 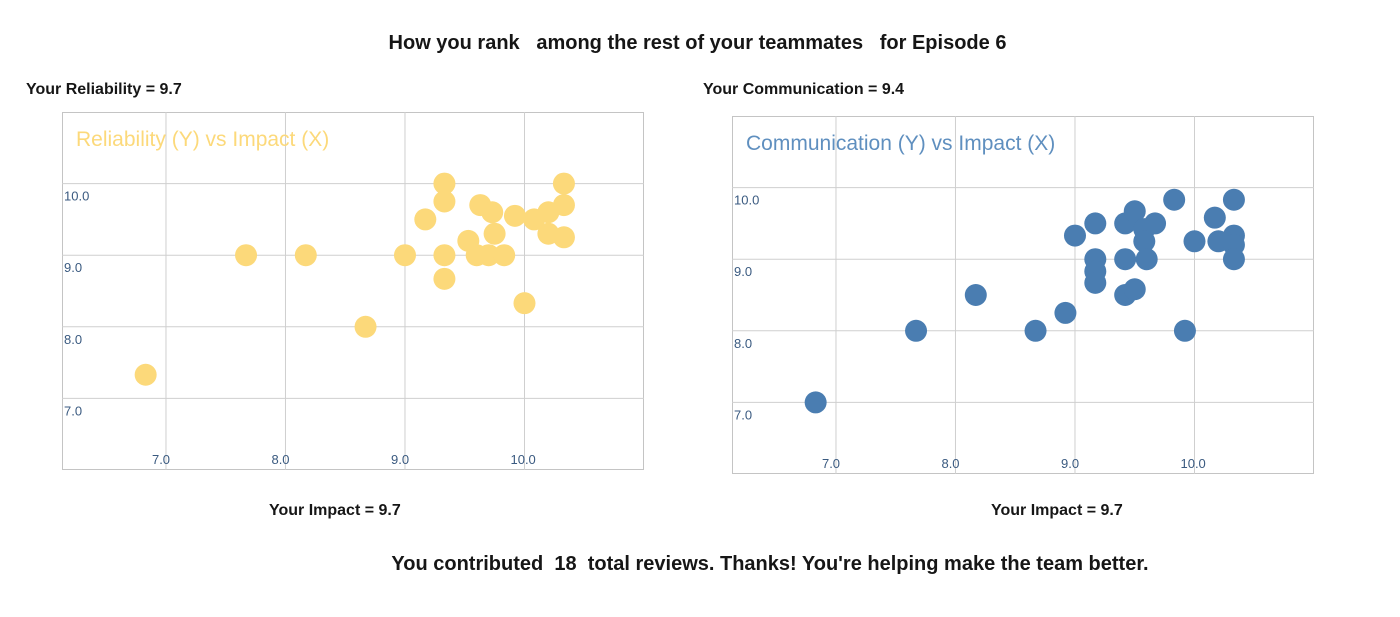 I want to click on chart-title: Reliability (Y) vs Impact (X), so click(x=202, y=139).